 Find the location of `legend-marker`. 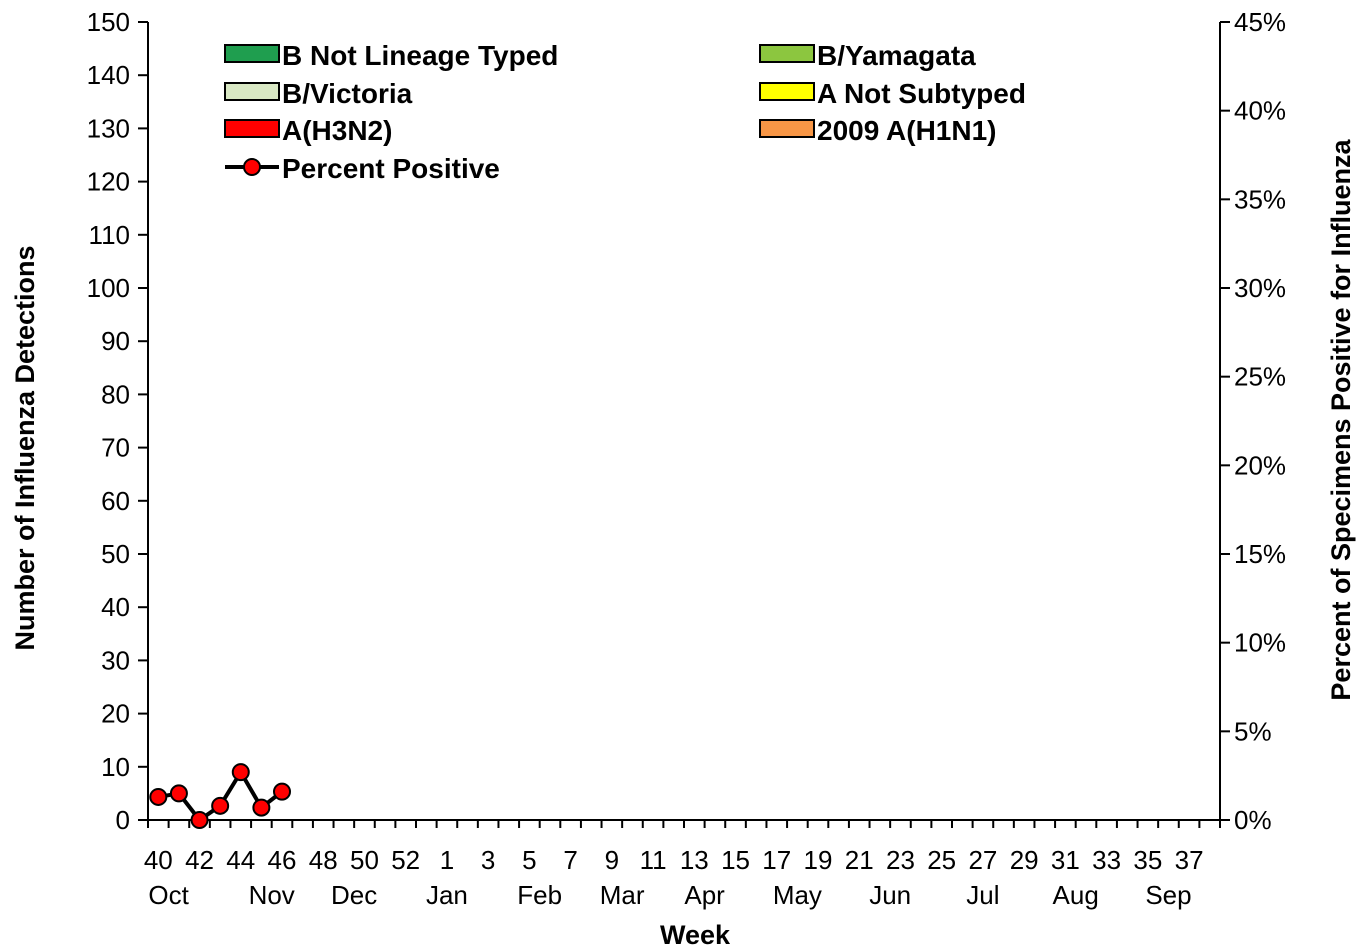

legend-marker is located at coordinates (252, 167).